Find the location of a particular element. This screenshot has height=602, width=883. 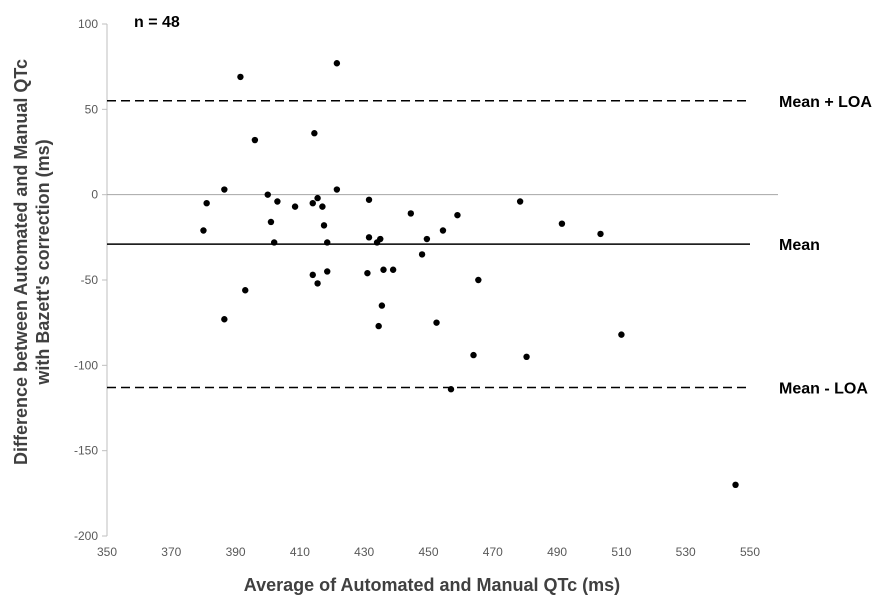

y-tick-label: -200 is located at coordinates (86, 536).